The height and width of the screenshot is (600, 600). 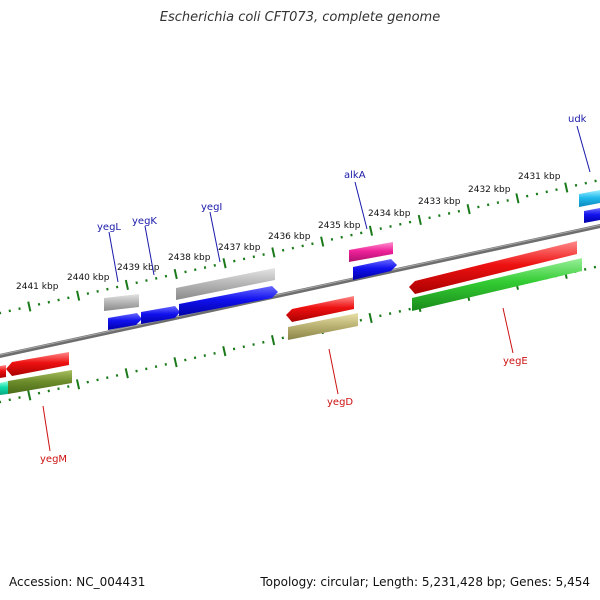 What do you see at coordinates (160, 315) in the screenshot?
I see `gene-yegK` at bounding box center [160, 315].